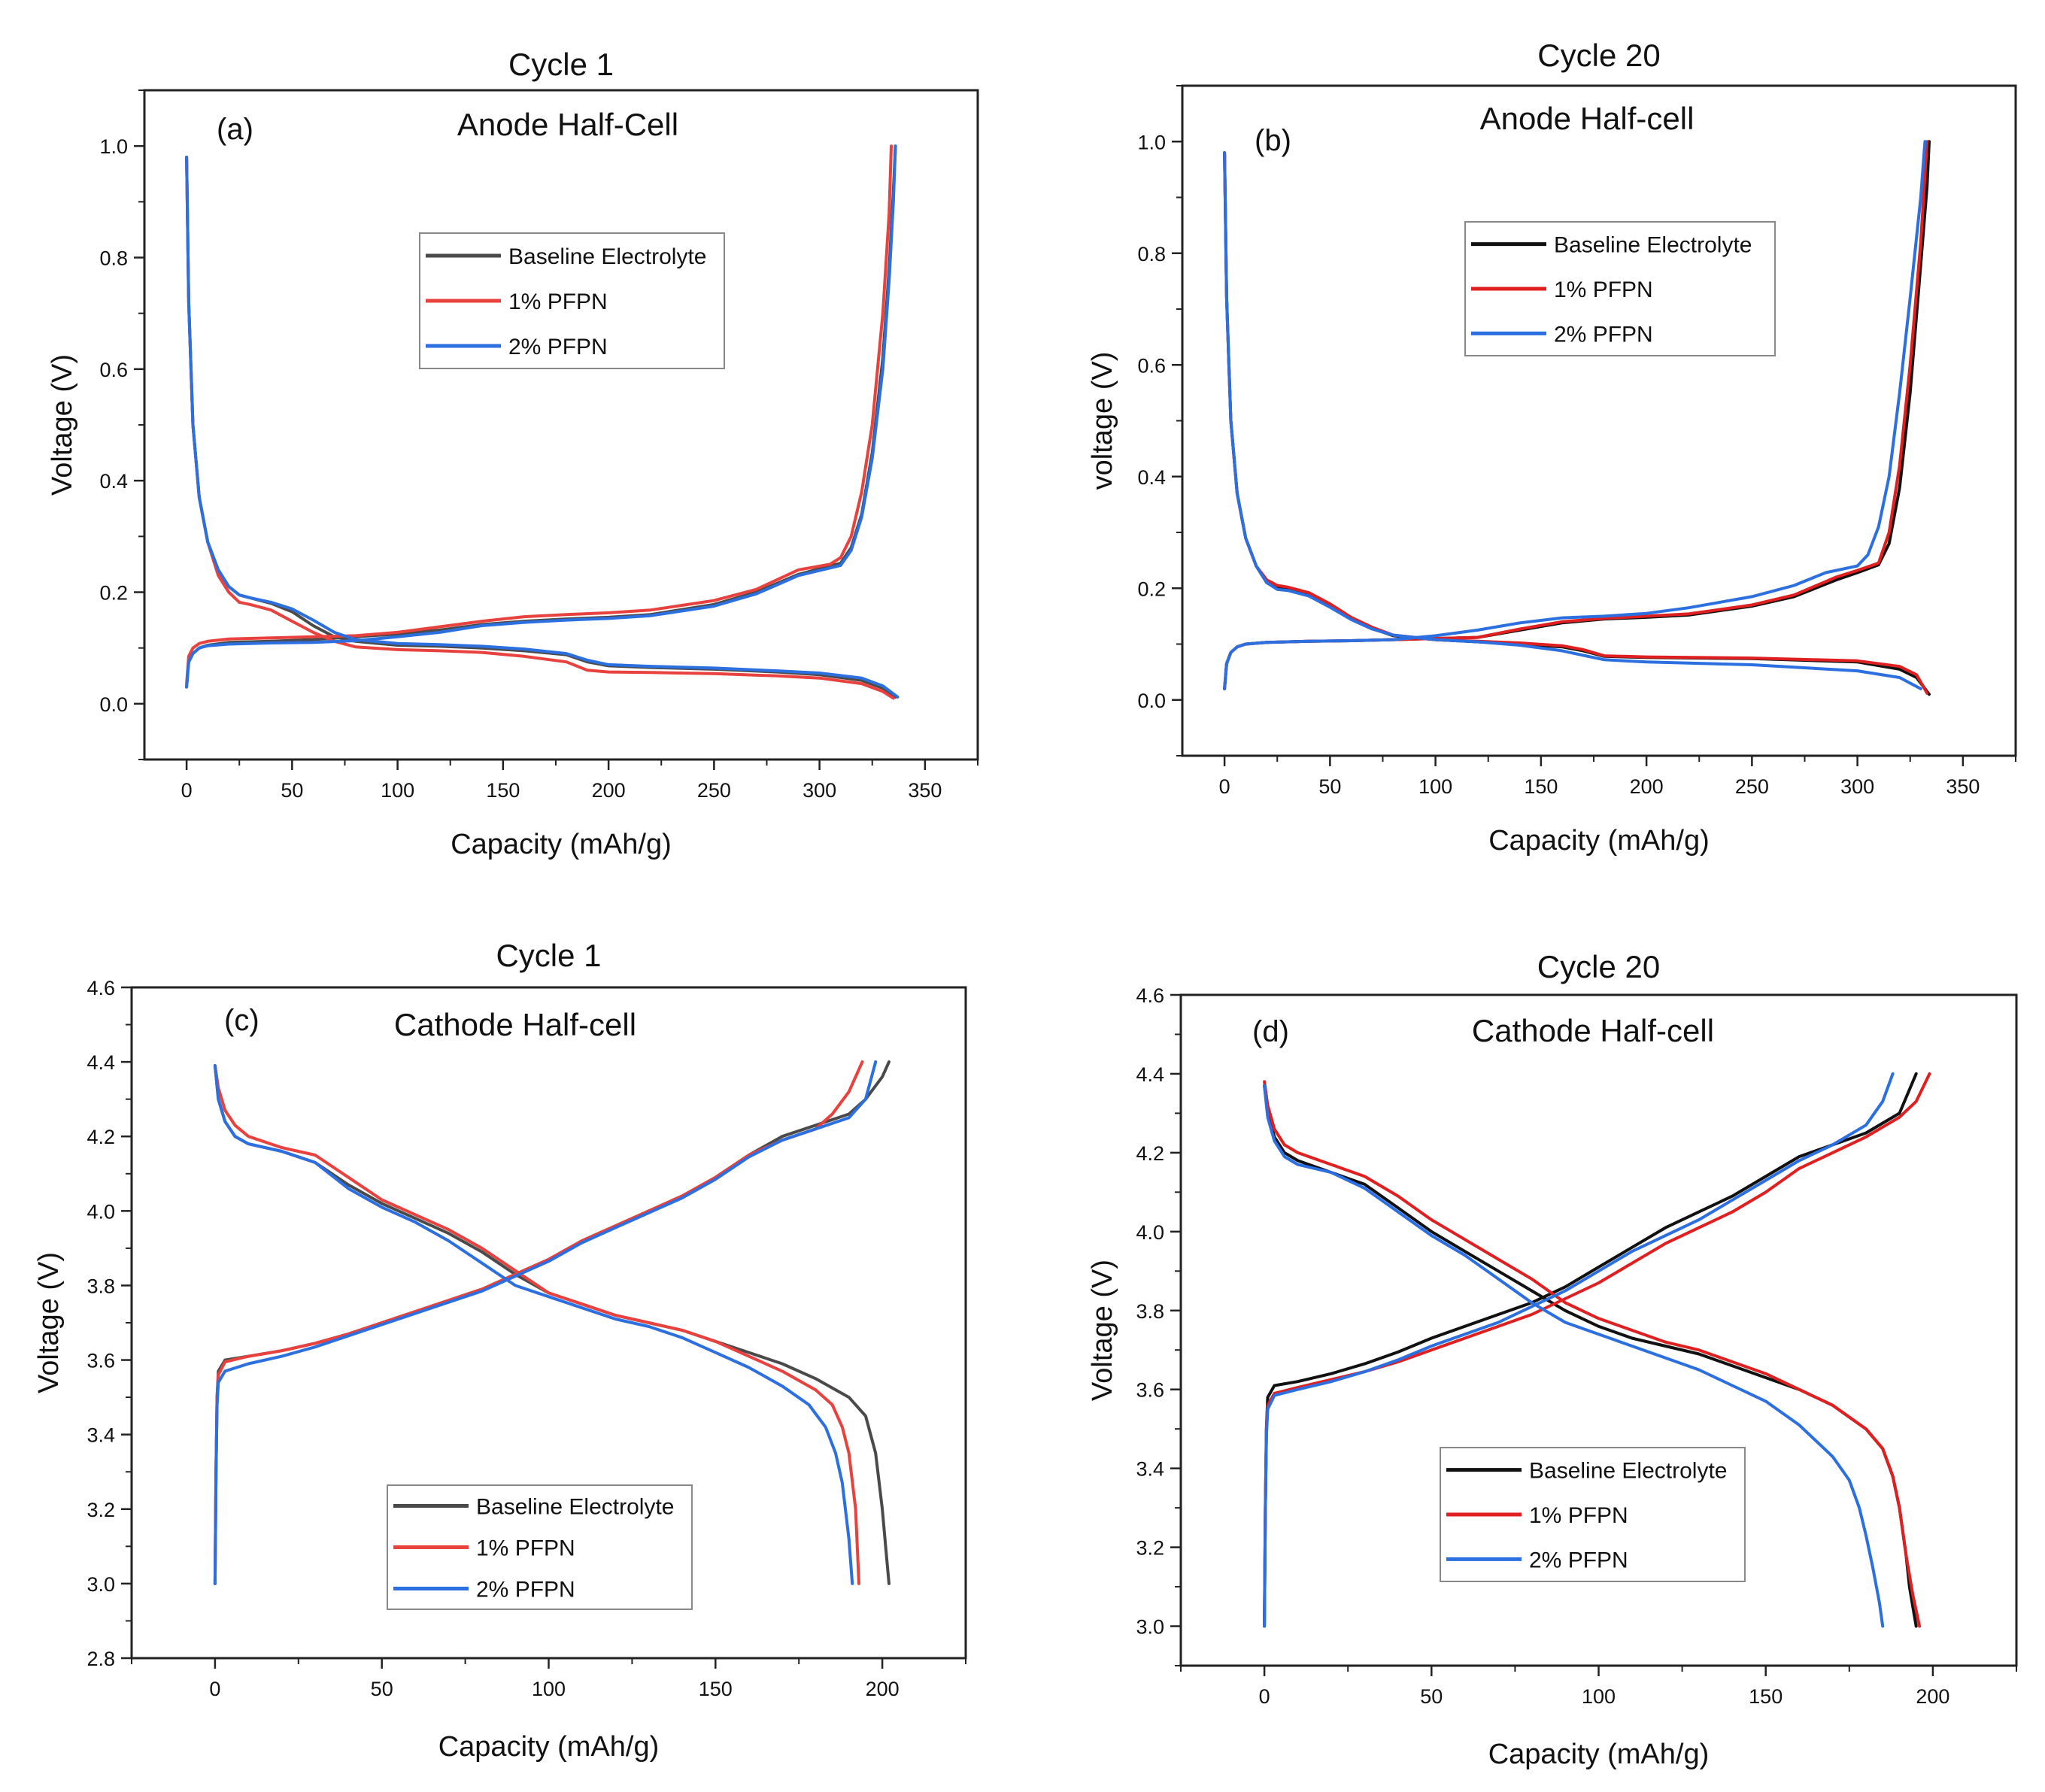 The width and height of the screenshot is (2045, 1792). I want to click on y-tick-label: 2.8, so click(100, 1659).